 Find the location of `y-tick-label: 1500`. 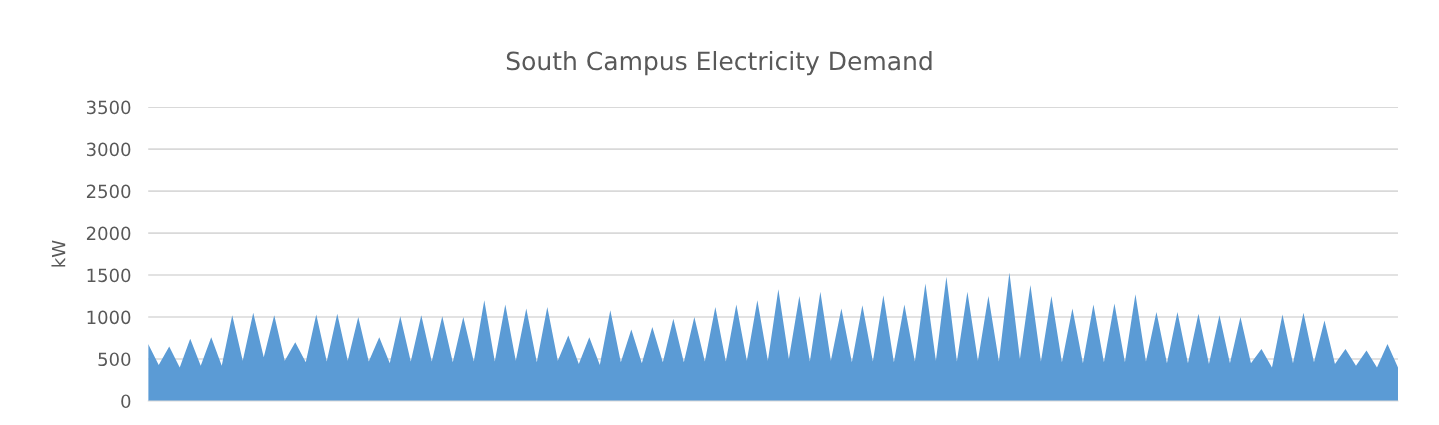

y-tick-label: 1500 is located at coordinates (109, 275).